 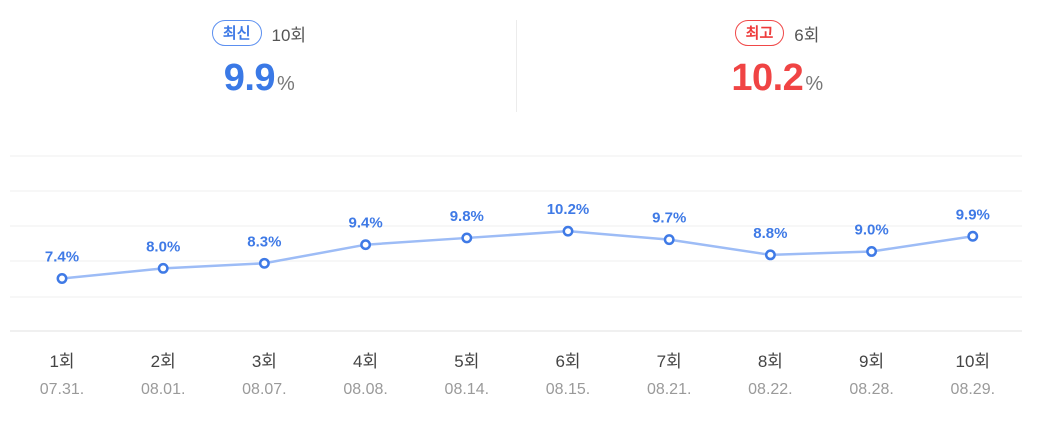 What do you see at coordinates (669, 376) in the screenshot?
I see `x-tick-label: 7회 08.21.` at bounding box center [669, 376].